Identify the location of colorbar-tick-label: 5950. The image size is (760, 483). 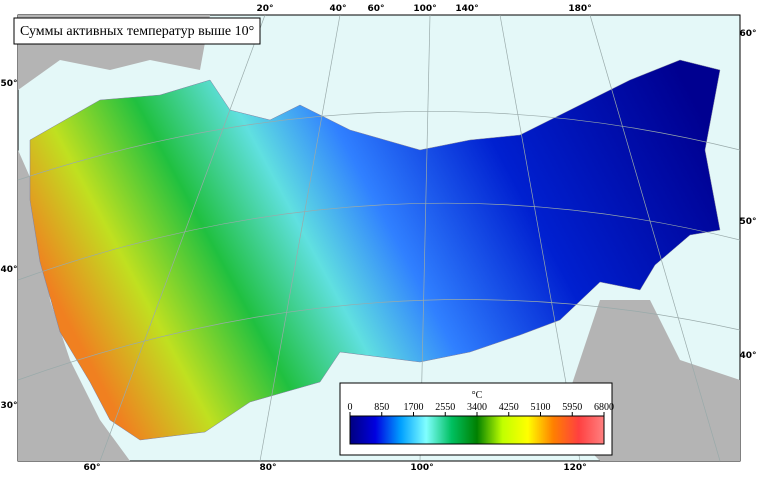
(572, 407).